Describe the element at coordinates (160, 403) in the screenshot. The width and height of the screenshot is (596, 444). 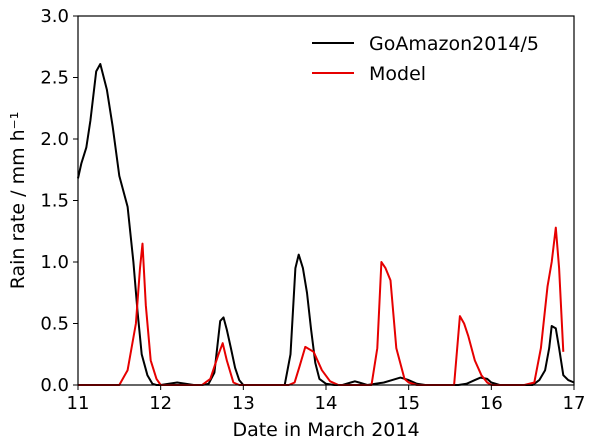
I see `x-tick-label: 12` at that location.